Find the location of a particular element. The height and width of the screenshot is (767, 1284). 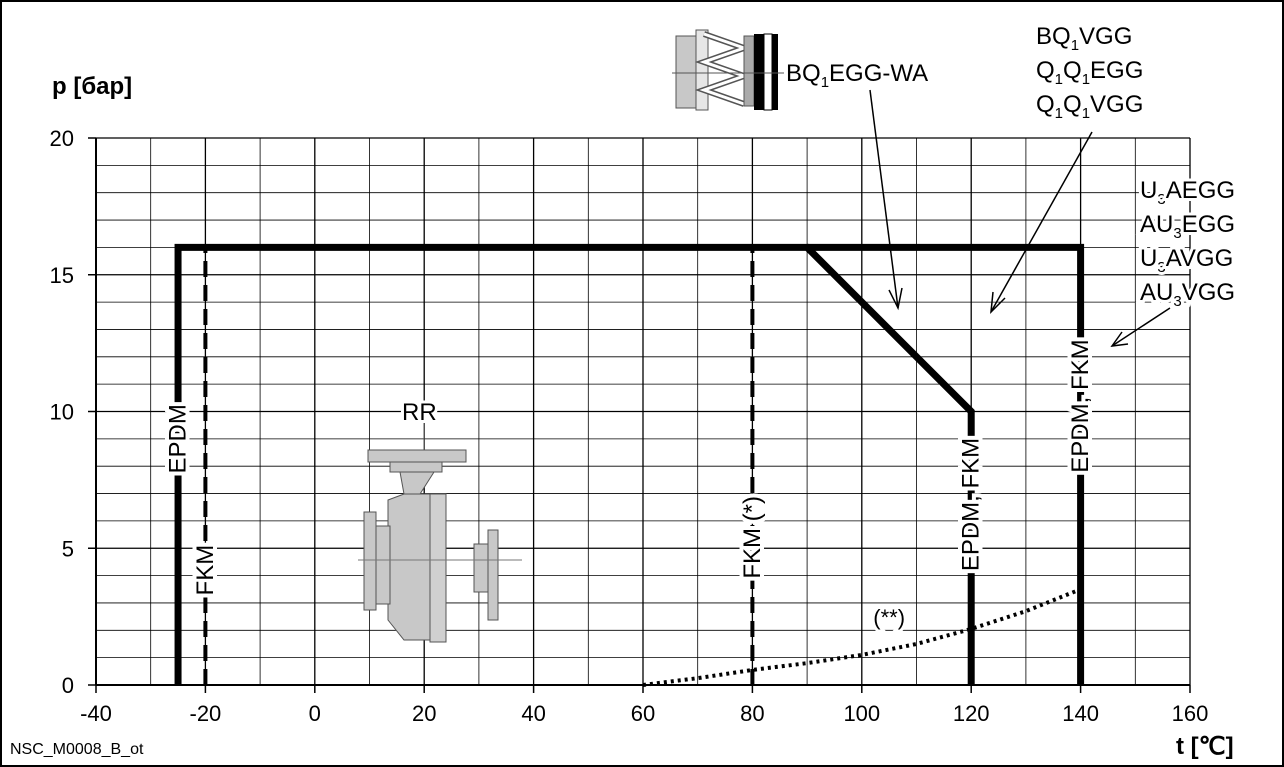

line-label-2: FKM (*) is located at coordinates (752, 537).